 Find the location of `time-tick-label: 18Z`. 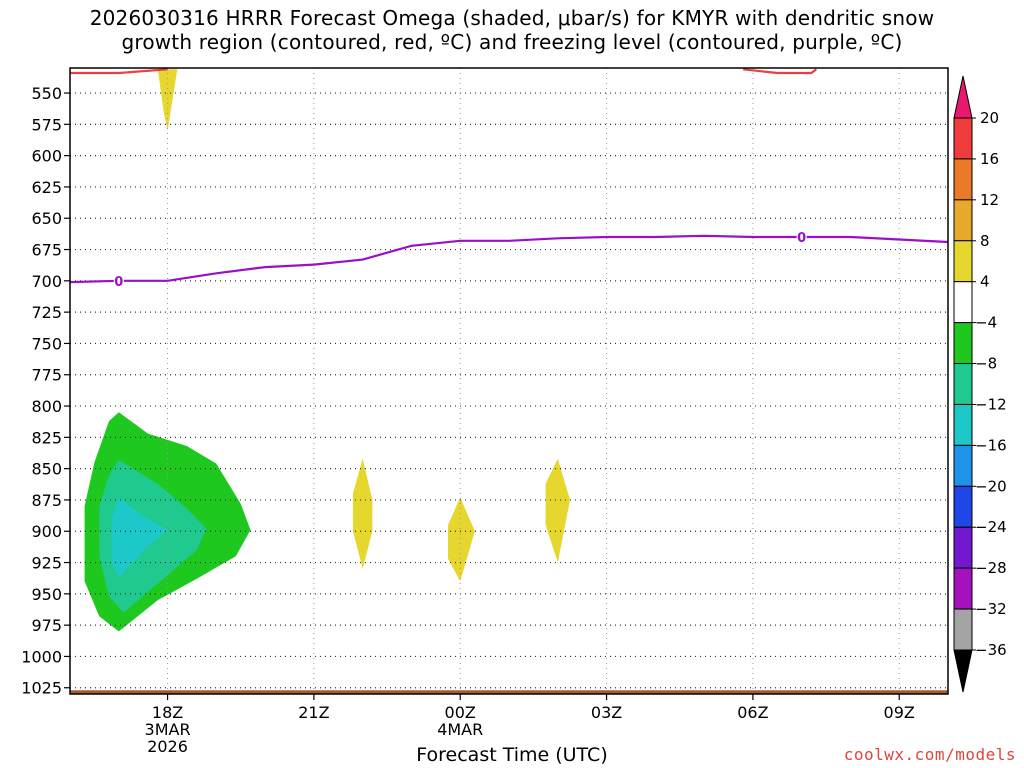

time-tick-label: 18Z is located at coordinates (167, 712).